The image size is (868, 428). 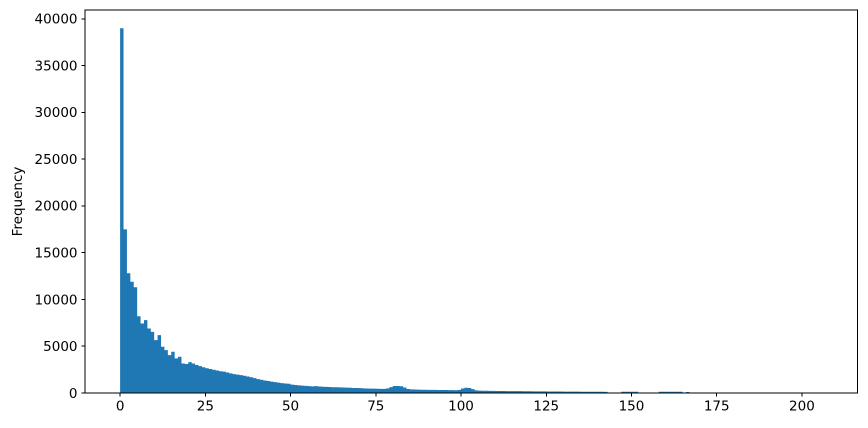 What do you see at coordinates (60, 347) in the screenshot?
I see `y-tick-label: 5000` at bounding box center [60, 347].